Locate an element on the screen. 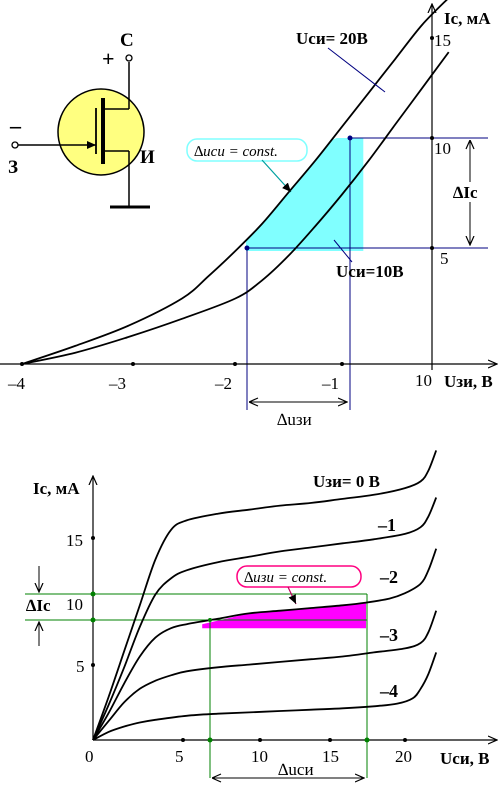 The image size is (503, 803). transfer-point-upper is located at coordinates (350, 138).